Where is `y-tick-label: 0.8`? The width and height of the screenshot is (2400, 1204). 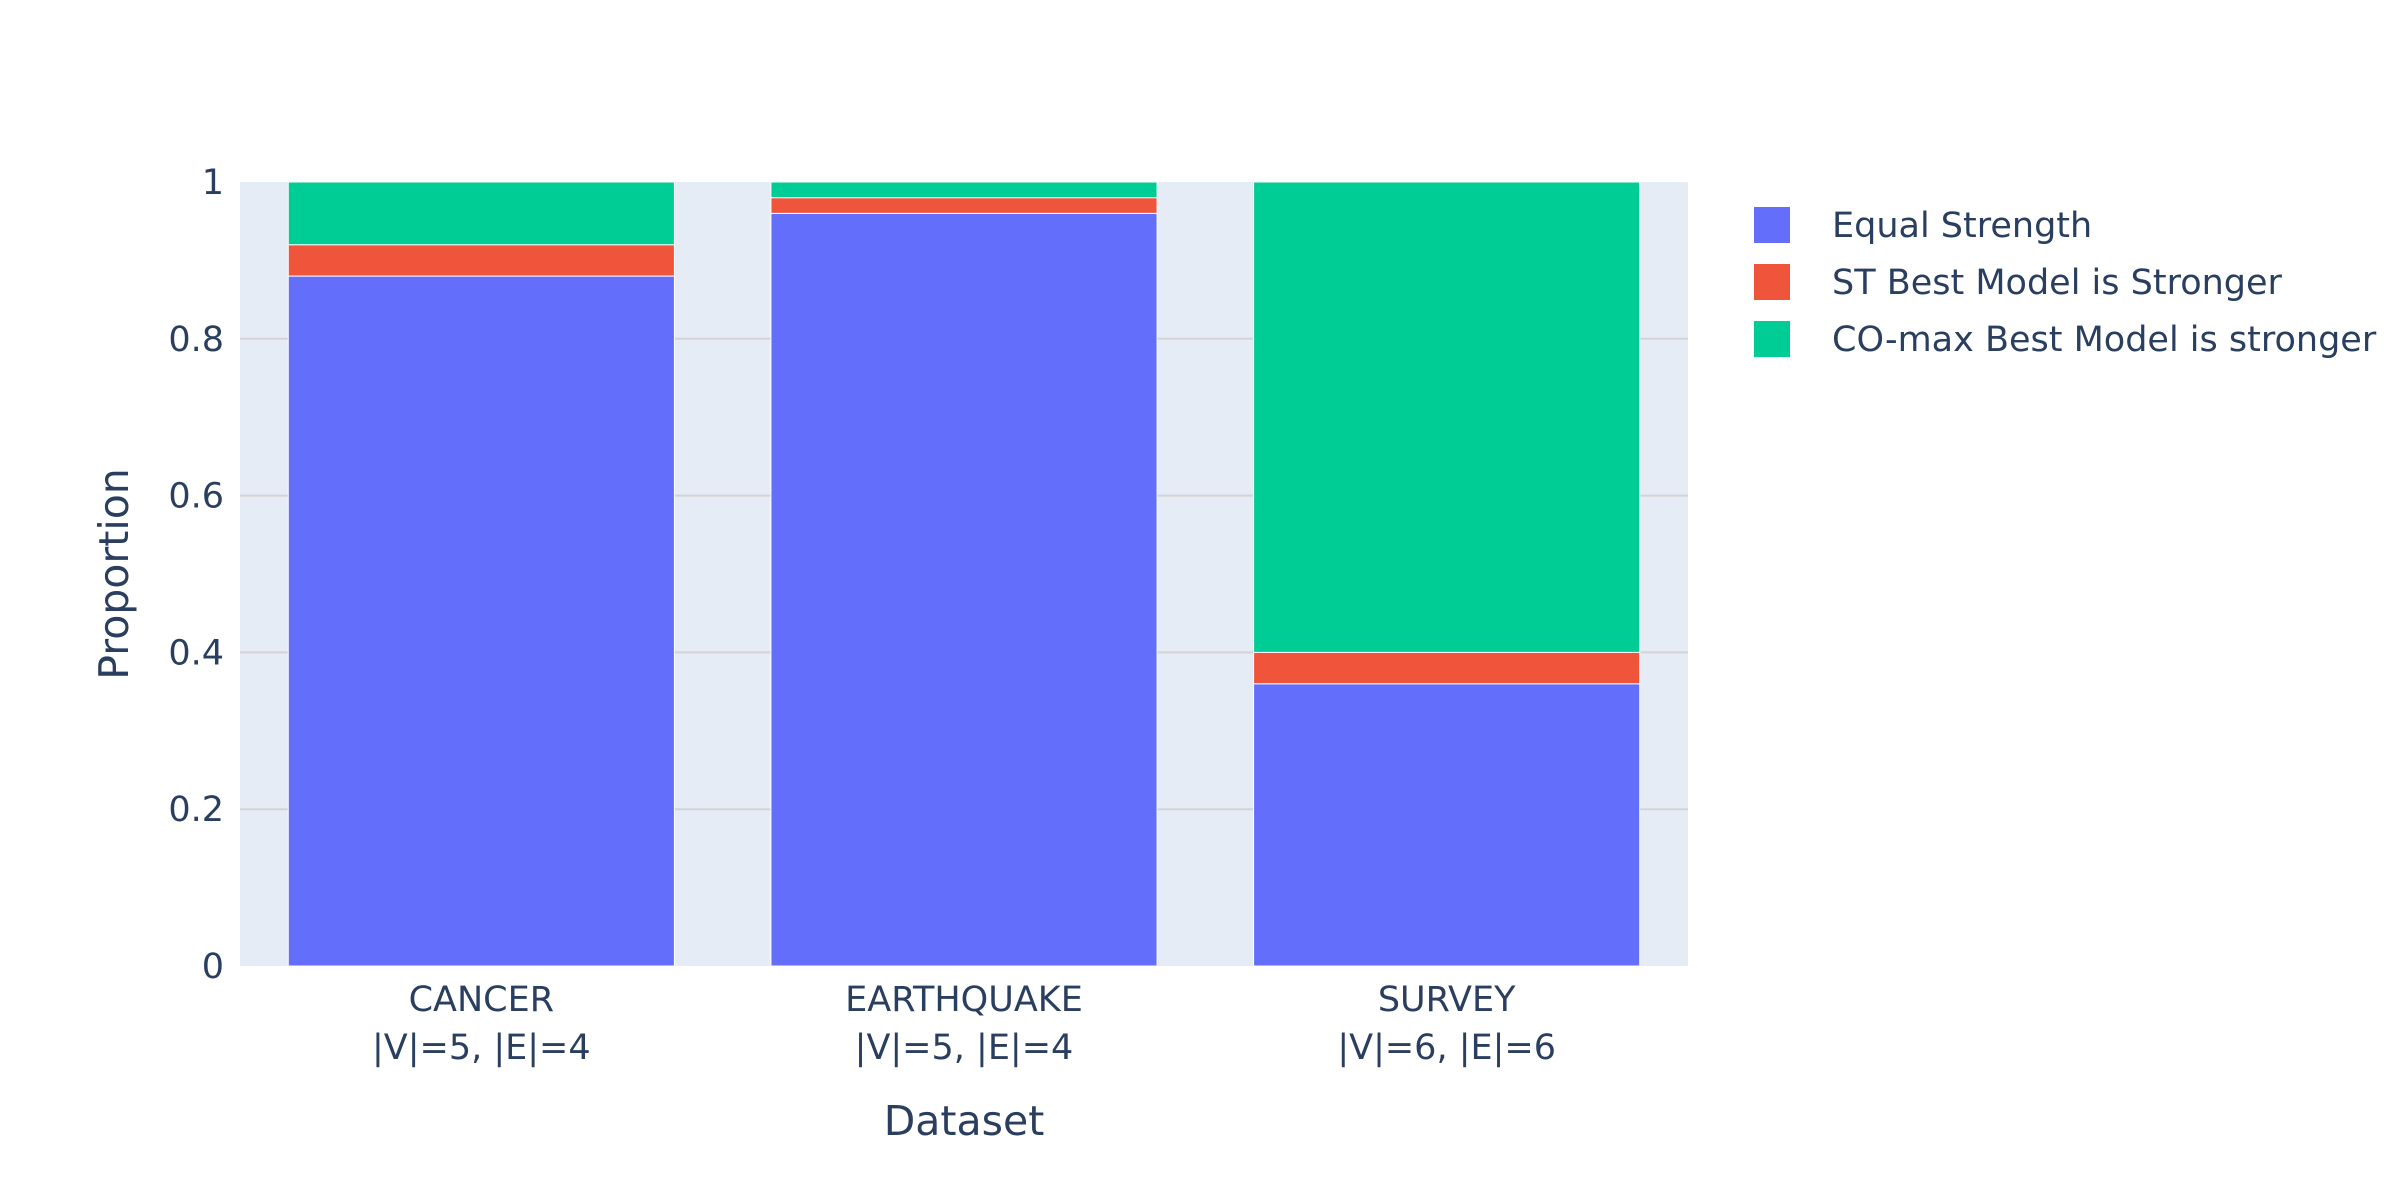 y-tick-label: 0.8 is located at coordinates (196, 340).